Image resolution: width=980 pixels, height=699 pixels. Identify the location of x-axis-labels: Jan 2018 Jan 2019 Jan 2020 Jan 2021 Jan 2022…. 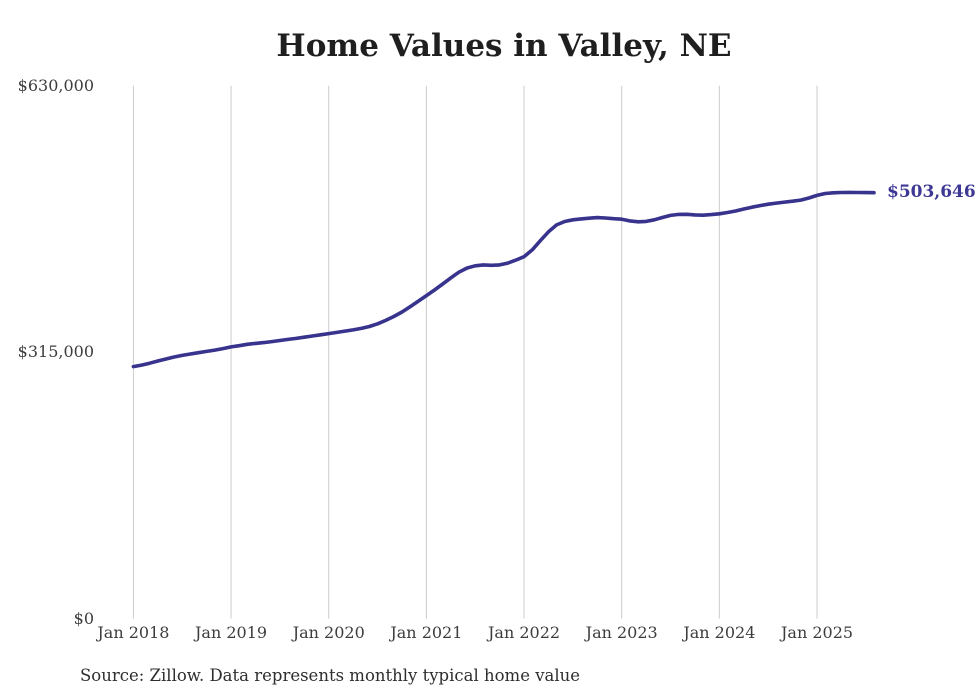
(490, 633).